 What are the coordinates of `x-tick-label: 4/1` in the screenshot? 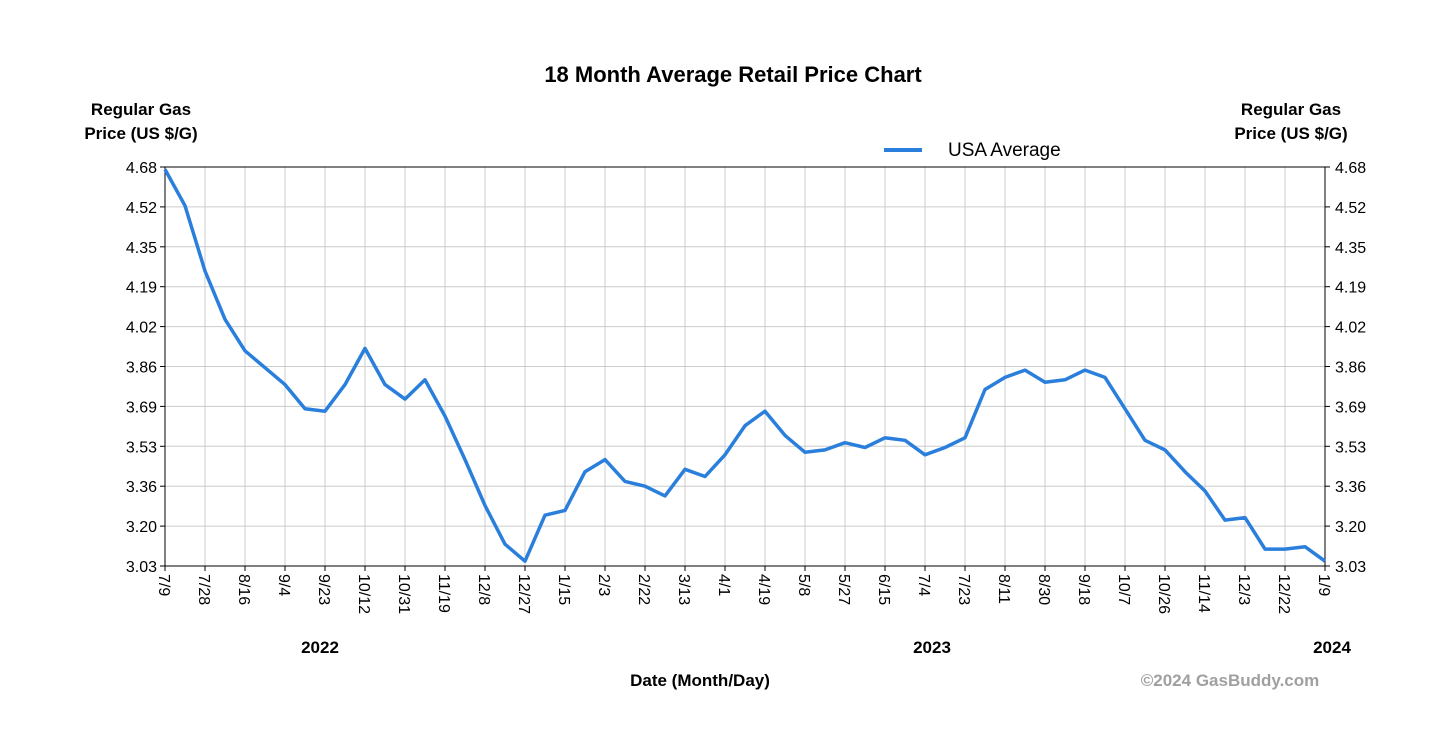 It's located at (723, 585).